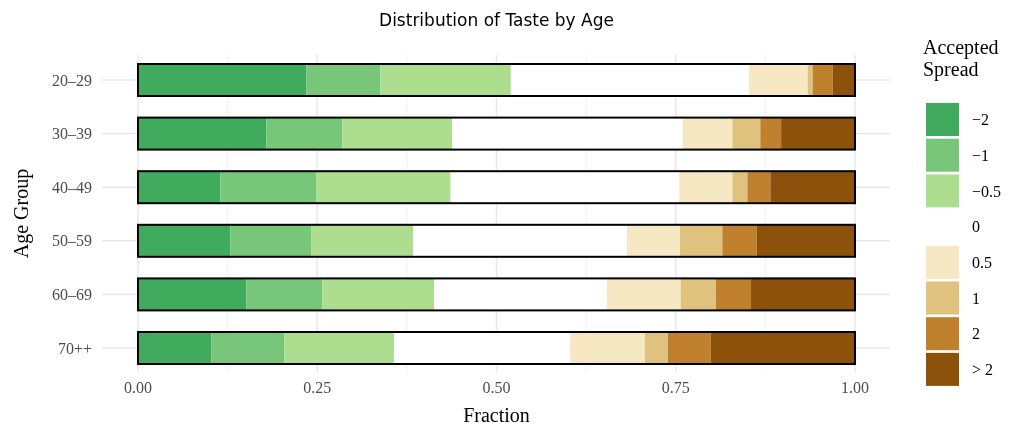 This screenshot has width=1020, height=432. Describe the element at coordinates (74, 348) in the screenshot. I see `y-tick-label: 70++` at that location.